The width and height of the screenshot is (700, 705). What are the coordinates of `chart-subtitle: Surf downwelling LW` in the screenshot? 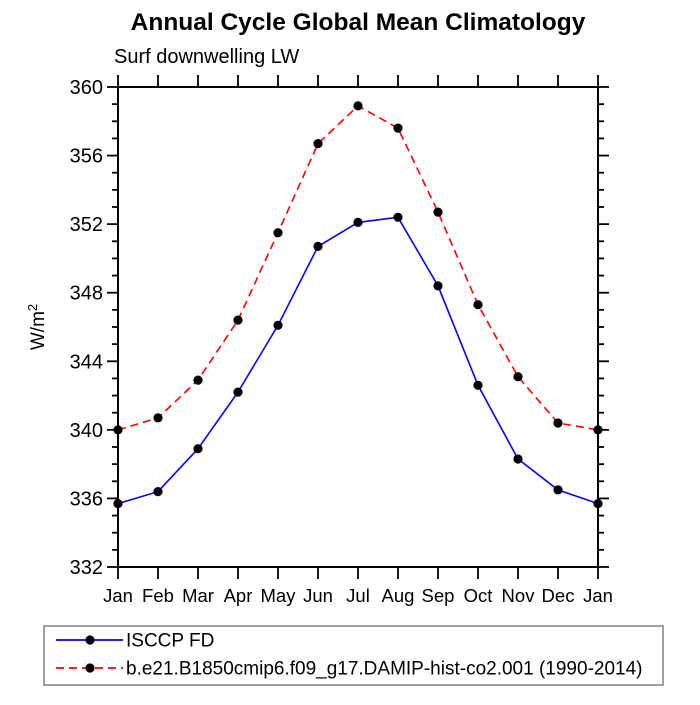 It's located at (206, 57).